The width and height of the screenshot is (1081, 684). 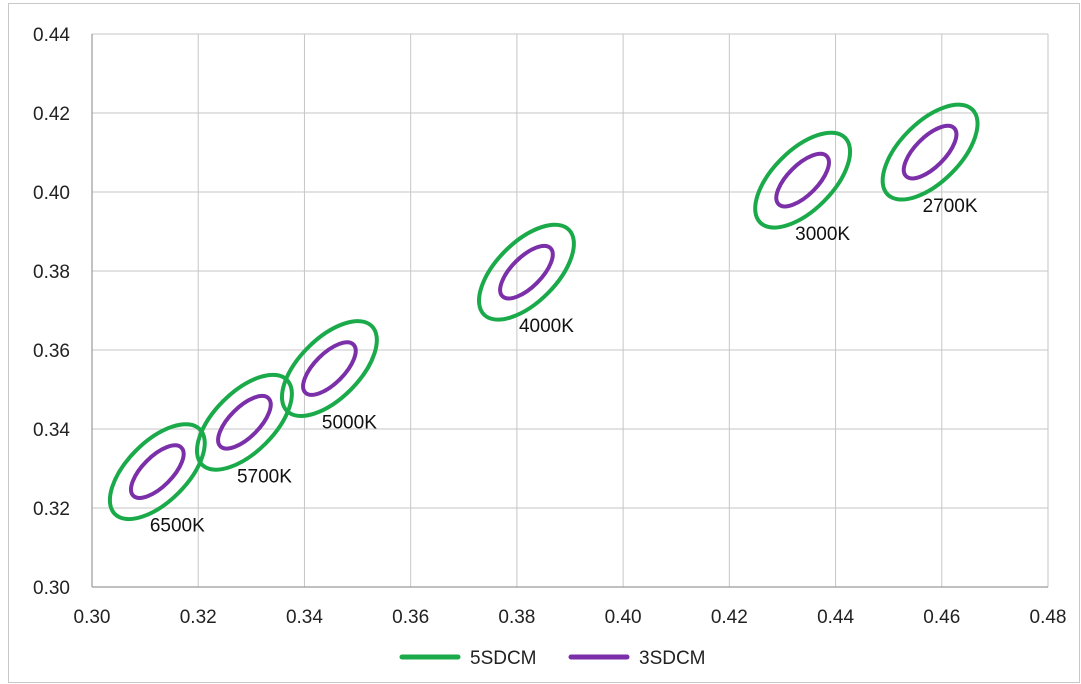 What do you see at coordinates (349, 423) in the screenshot?
I see `cct-label: 5000K` at bounding box center [349, 423].